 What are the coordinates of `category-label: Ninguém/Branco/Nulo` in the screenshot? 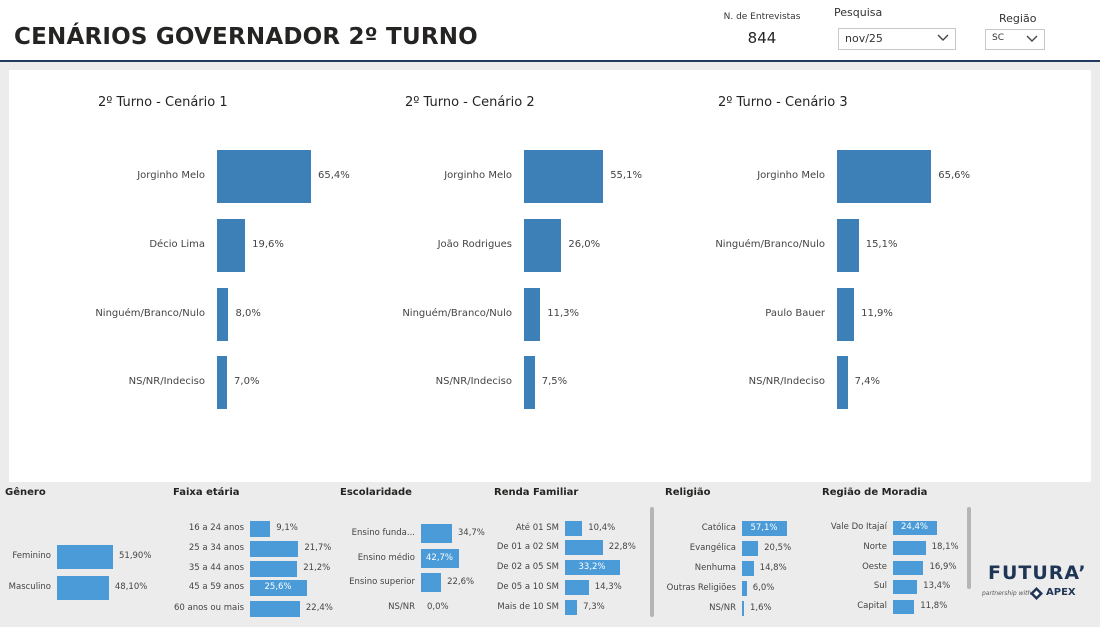 It's located at (150, 313).